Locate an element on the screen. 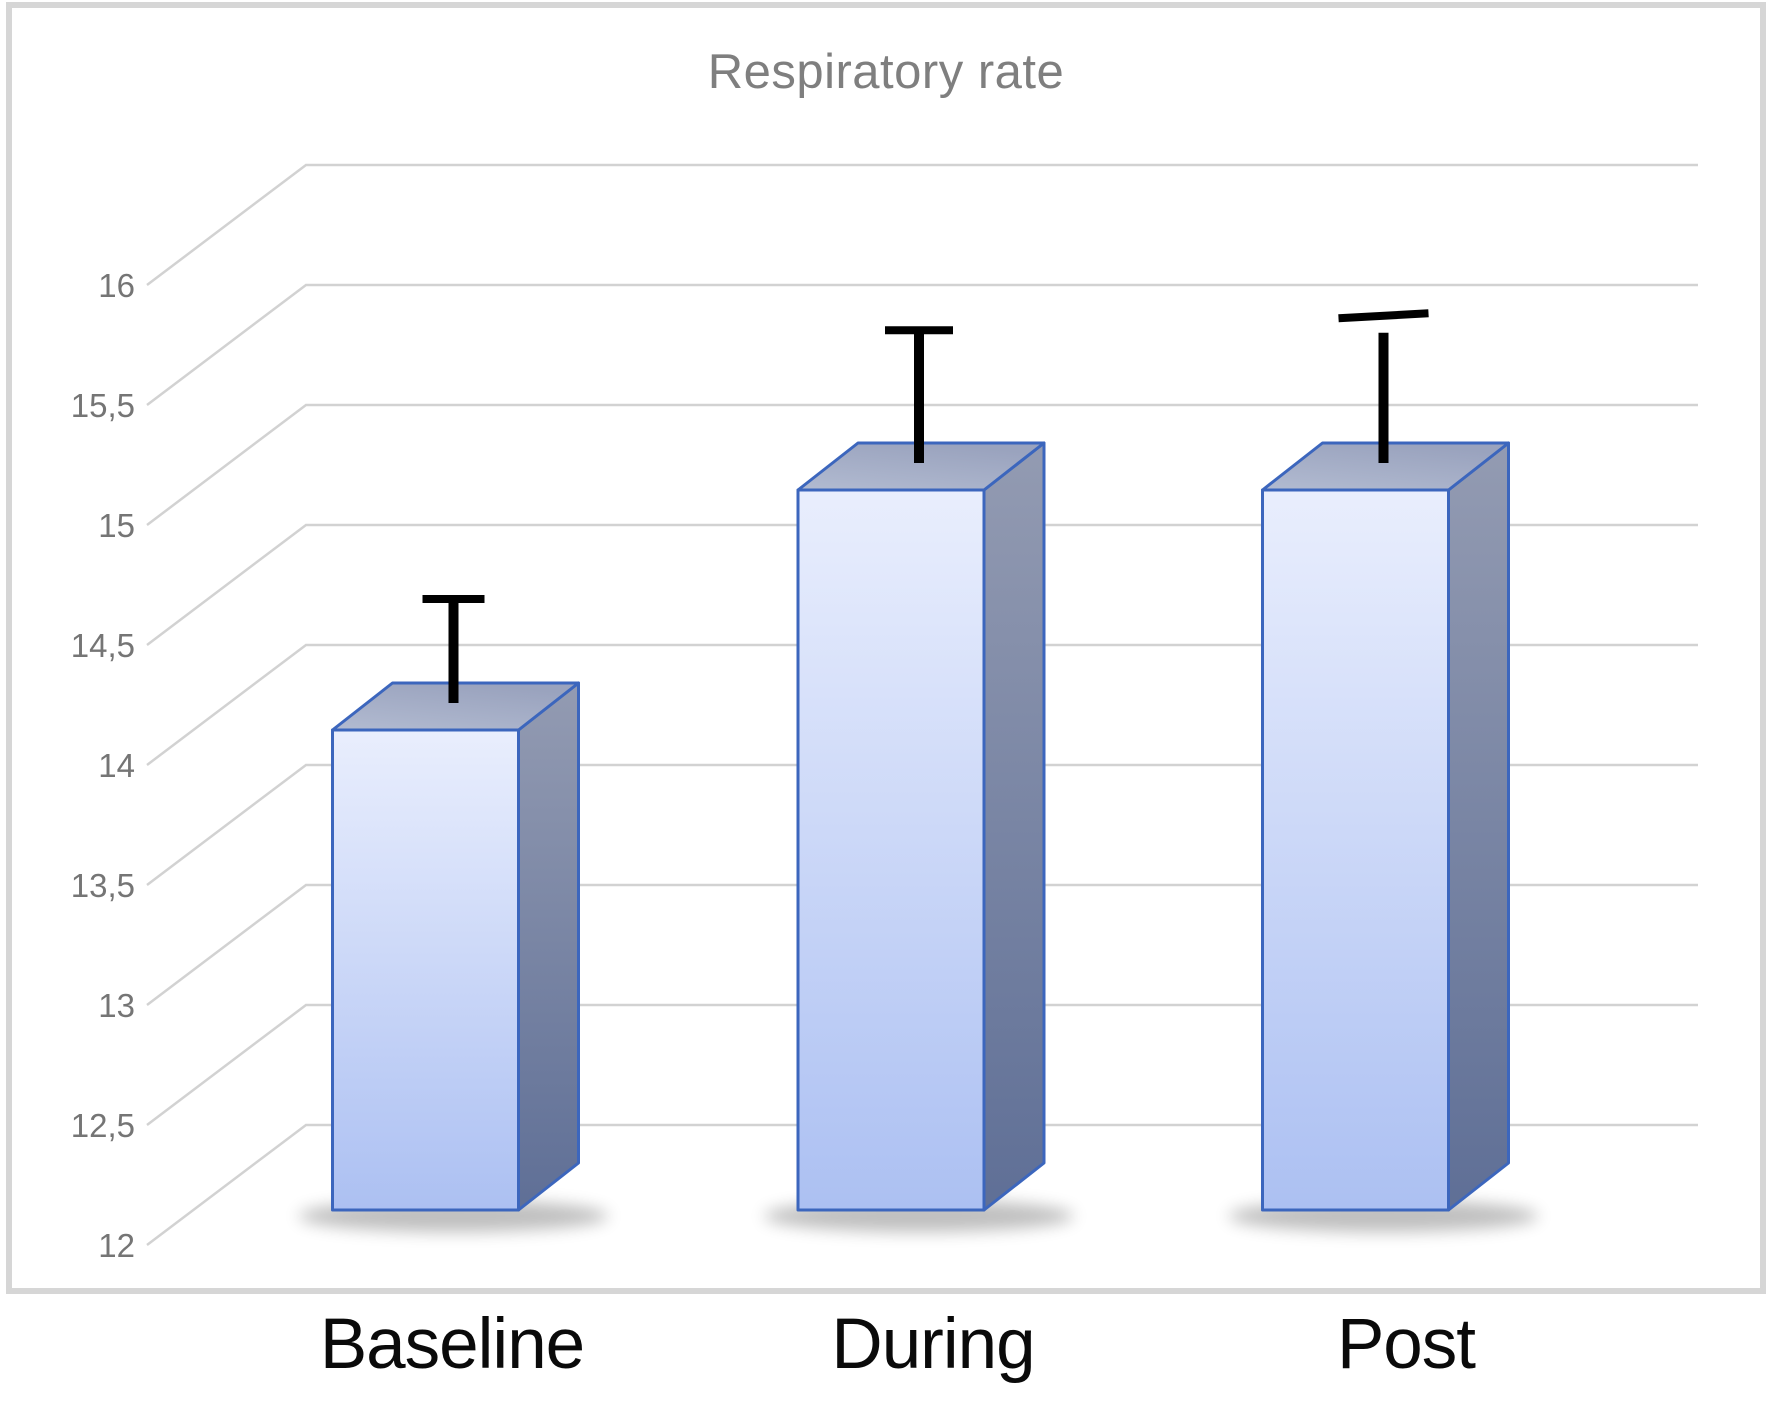 Image resolution: width=1772 pixels, height=1418 pixels. bar-baseline is located at coordinates (453, 956).